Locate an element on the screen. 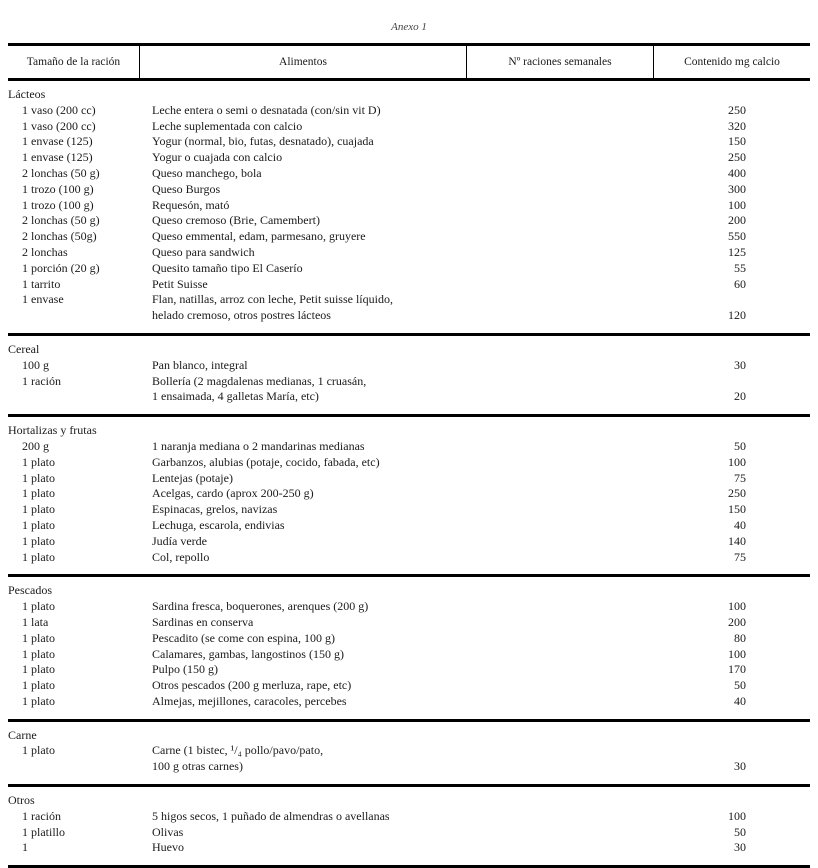 Image resolution: width=818 pixels, height=868 pixels. food-description: Queso cremoso (Brie, Camembert) is located at coordinates (236, 220).